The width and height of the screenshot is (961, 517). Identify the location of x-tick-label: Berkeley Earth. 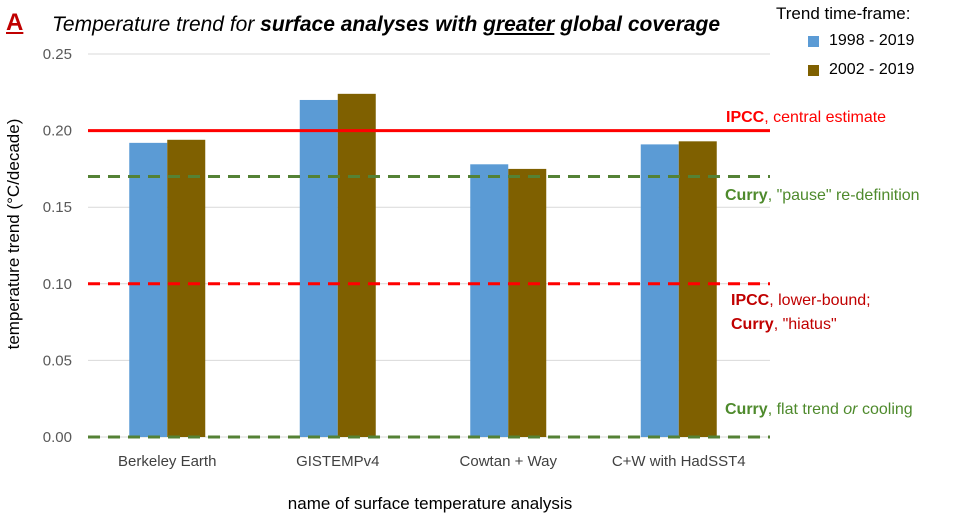
(167, 461).